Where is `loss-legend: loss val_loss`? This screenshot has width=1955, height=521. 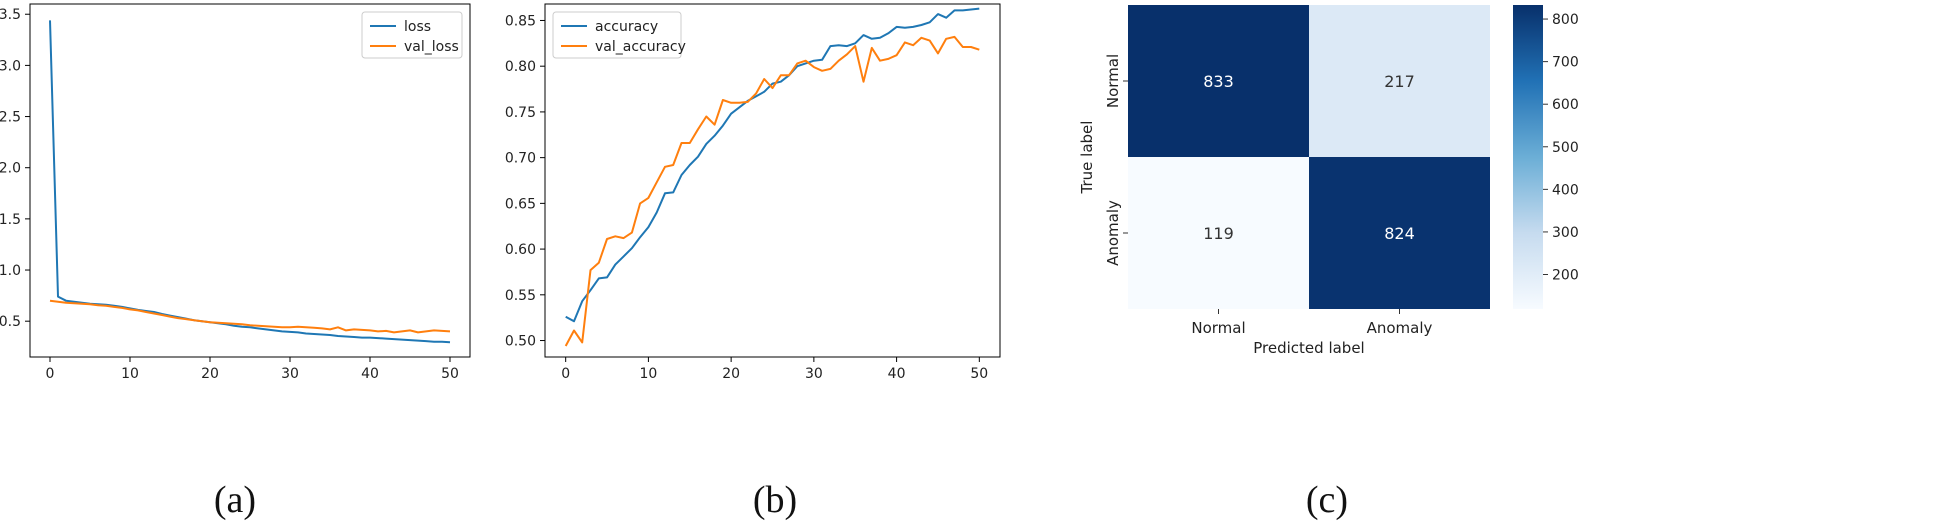 loss-legend: loss val_loss is located at coordinates (412, 35).